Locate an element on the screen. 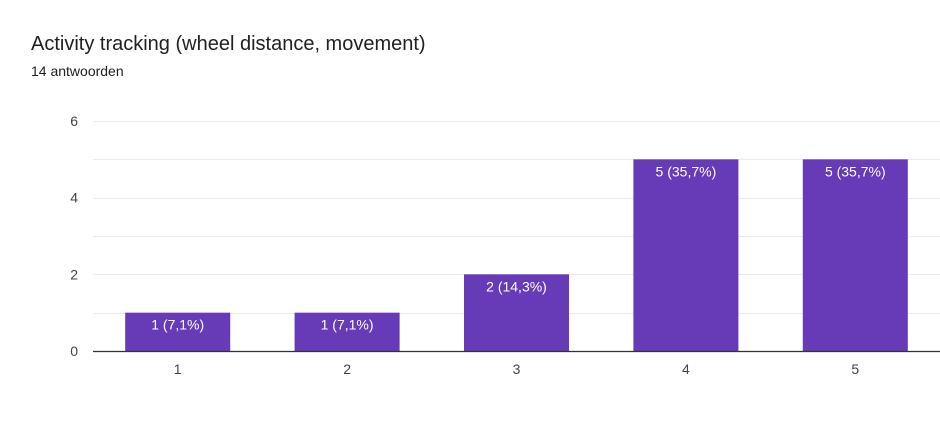 This screenshot has width=940, height=447. response-count: 14 antwoorden is located at coordinates (77, 71).